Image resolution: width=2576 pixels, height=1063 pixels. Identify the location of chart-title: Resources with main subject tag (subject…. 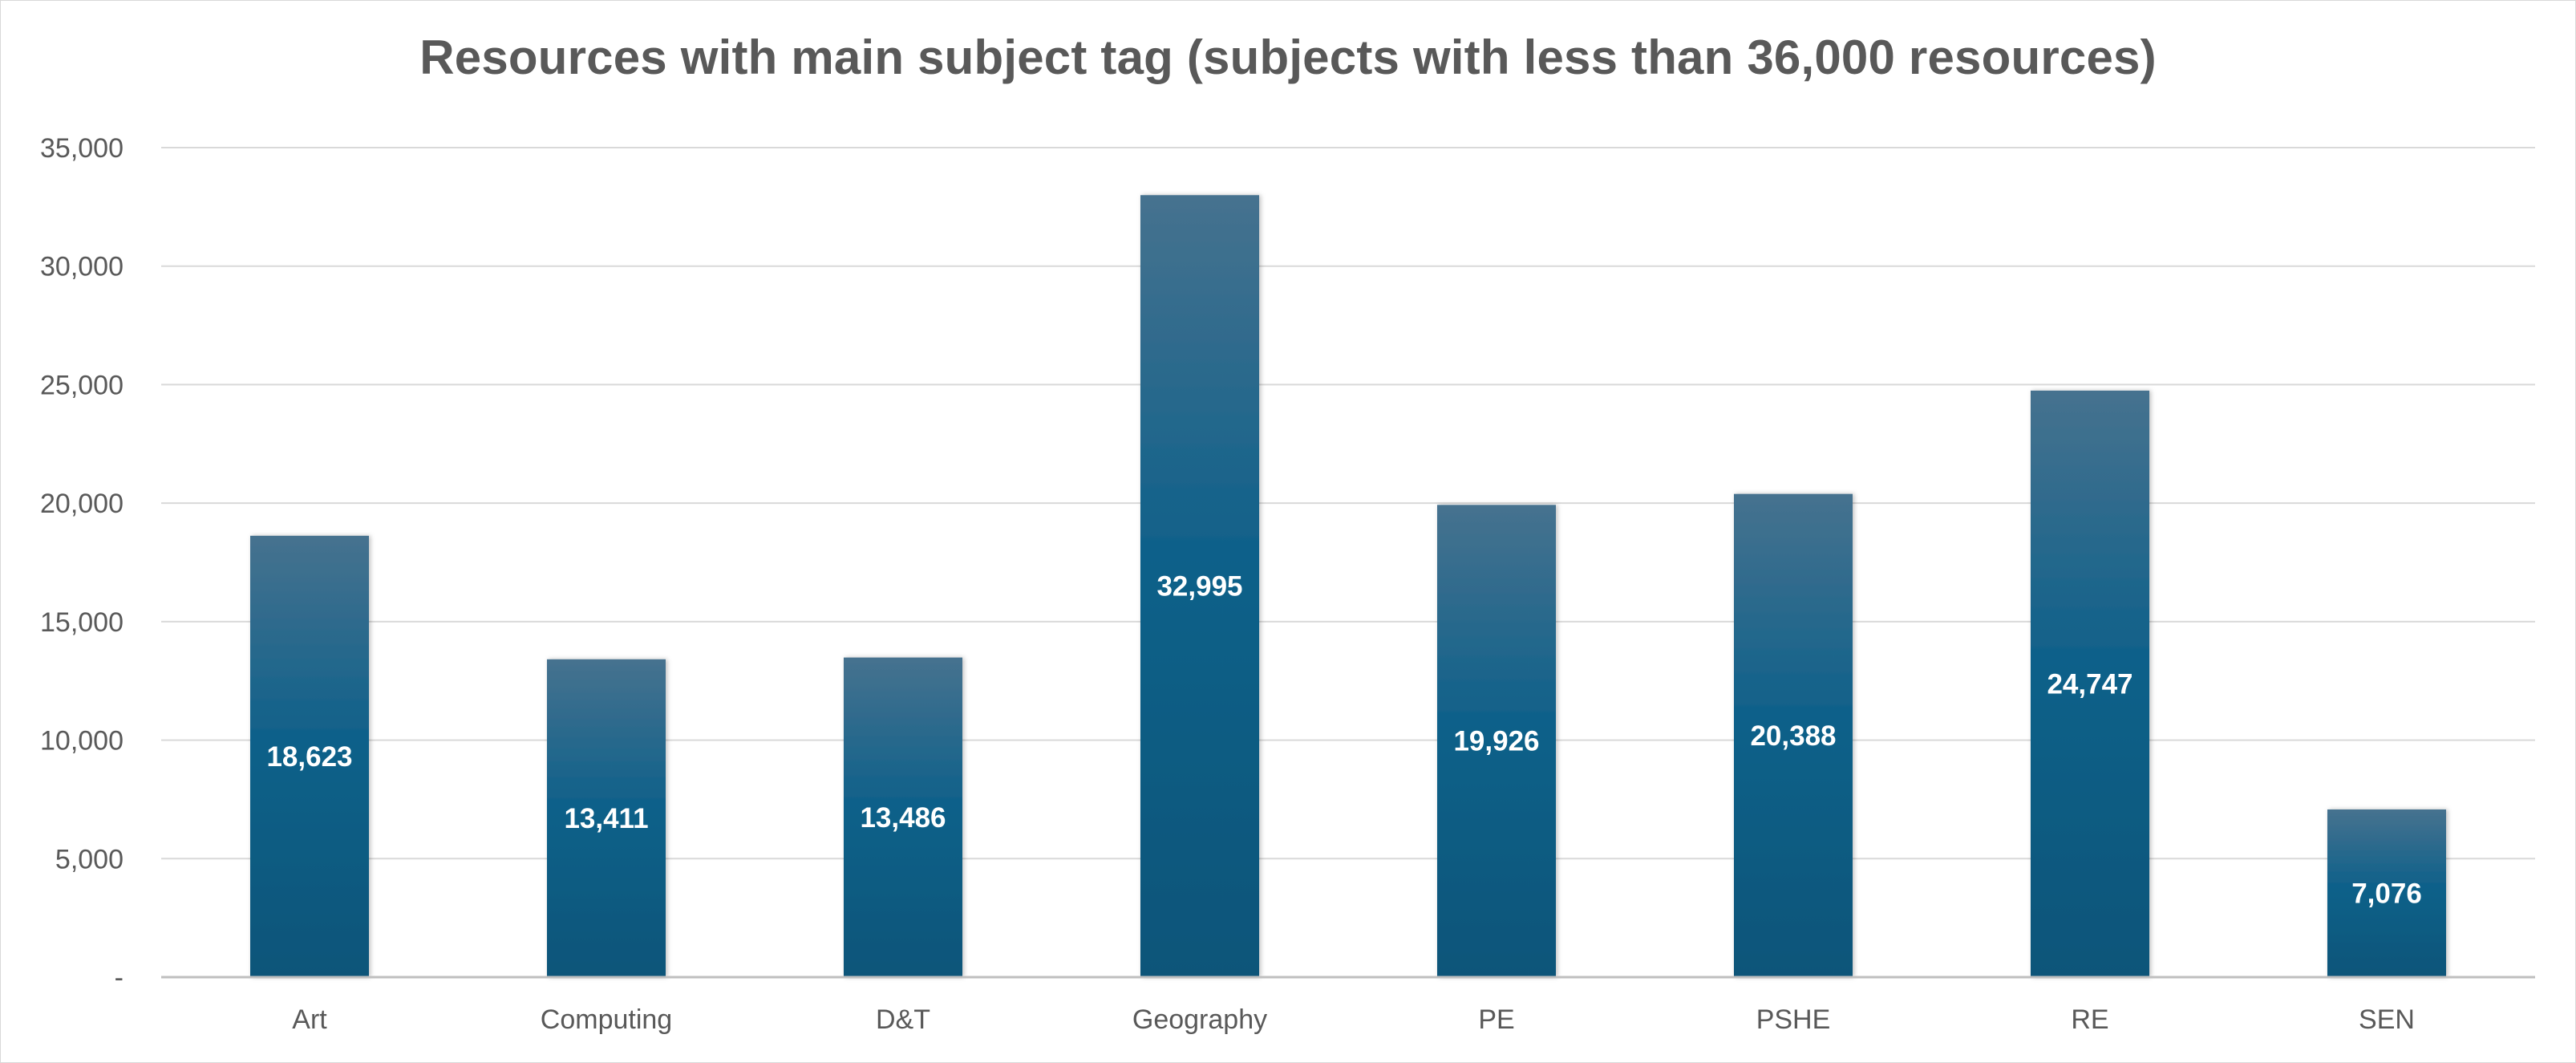
(1288, 57).